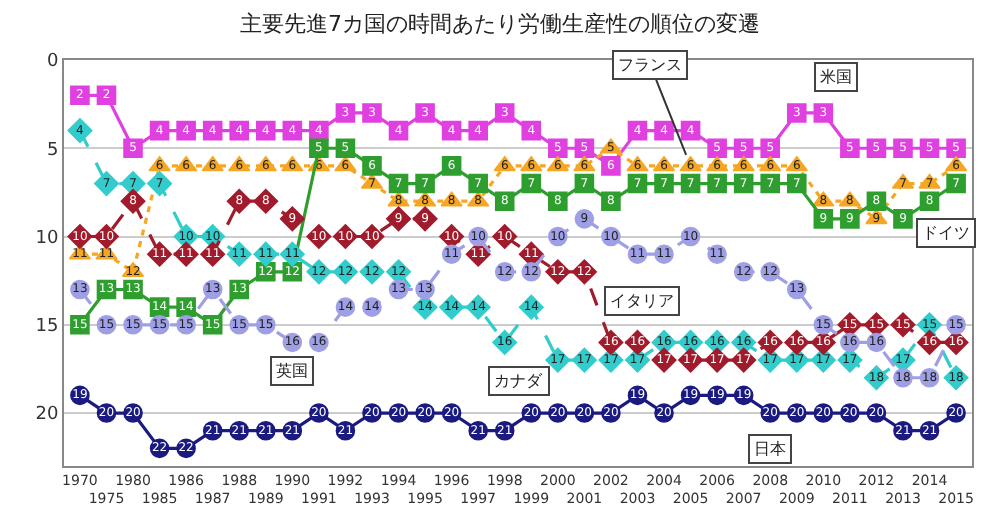  What do you see at coordinates (650, 65) in the screenshot?
I see `text: フランス` at bounding box center [650, 65].